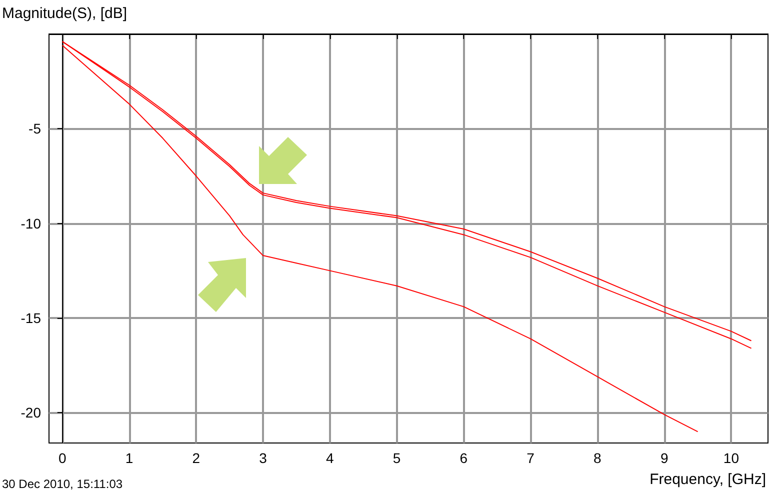  Describe the element at coordinates (35, 128) in the screenshot. I see `y-tick-label: -5` at that location.